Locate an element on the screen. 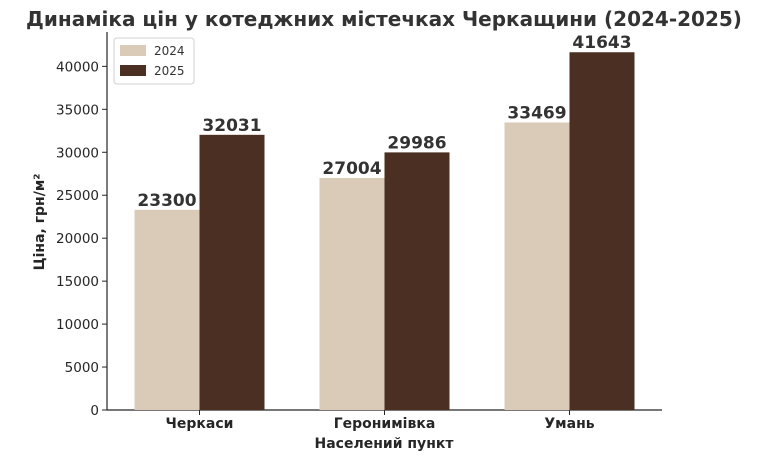 The width and height of the screenshot is (768, 461). x-tick-label: Геронимівка is located at coordinates (385, 424).